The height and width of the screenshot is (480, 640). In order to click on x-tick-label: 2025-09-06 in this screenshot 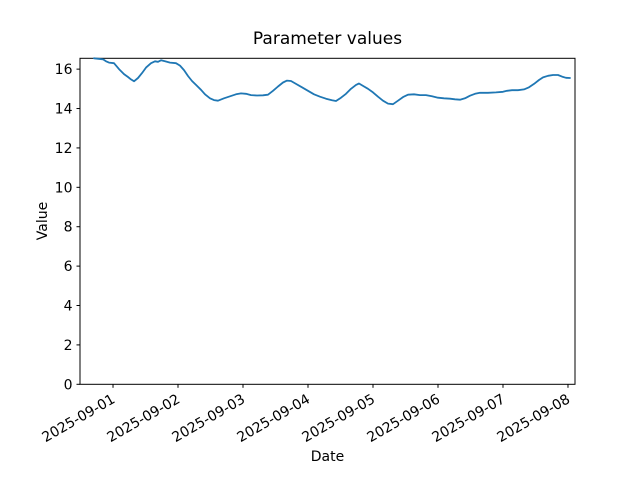, I will do `click(404, 418)`.